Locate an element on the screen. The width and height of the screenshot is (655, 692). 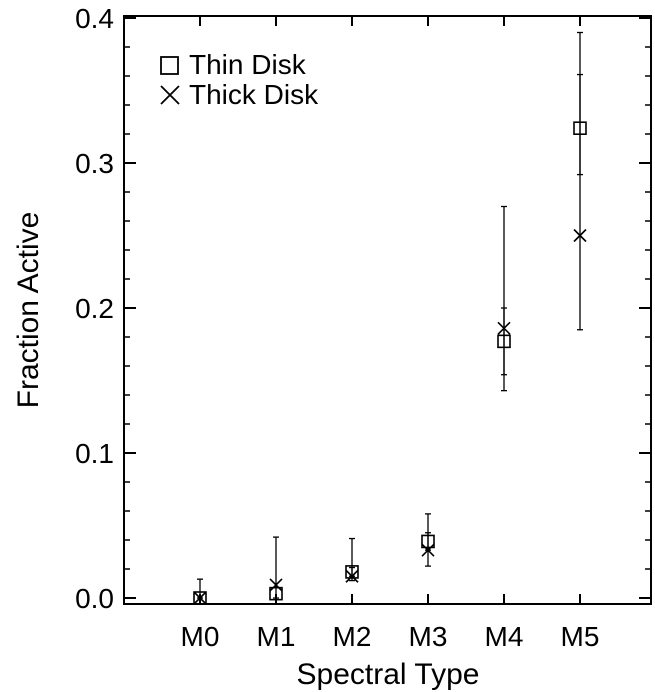
y-tick-labels: 0.0 0.1 0.2 0.3 0.4 is located at coordinates (94, 308).